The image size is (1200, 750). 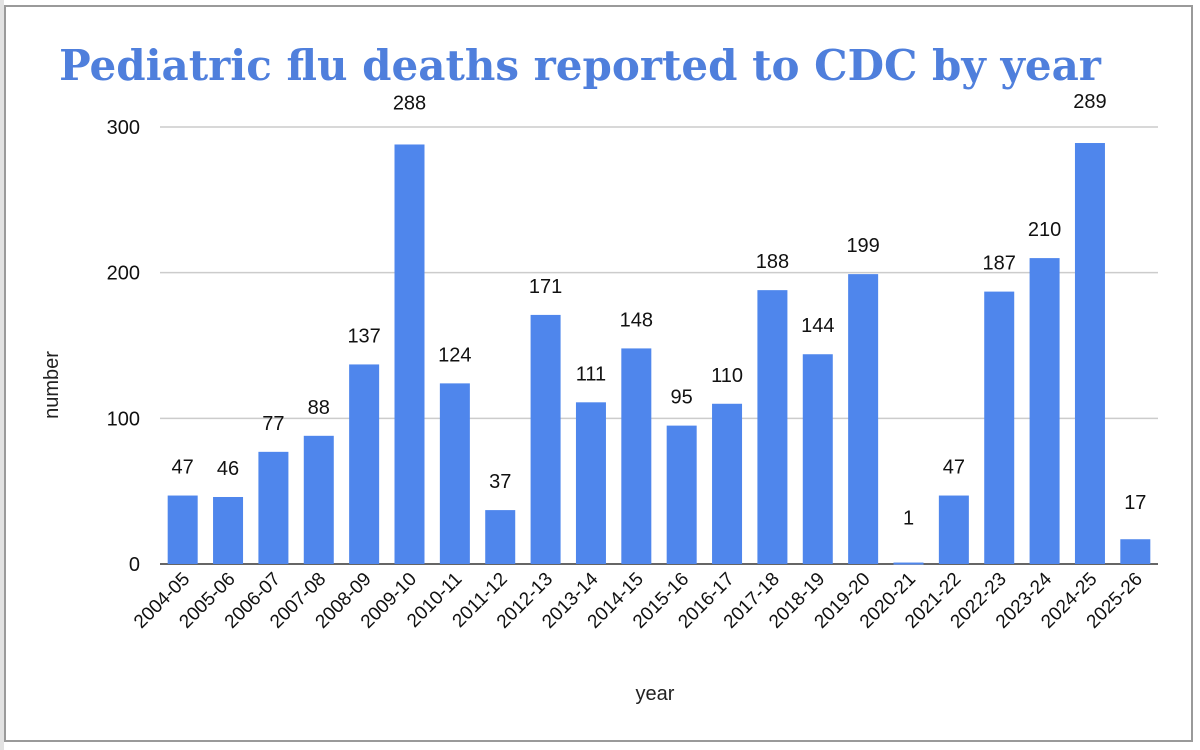 What do you see at coordinates (655, 694) in the screenshot?
I see `x-axis-title: year` at bounding box center [655, 694].